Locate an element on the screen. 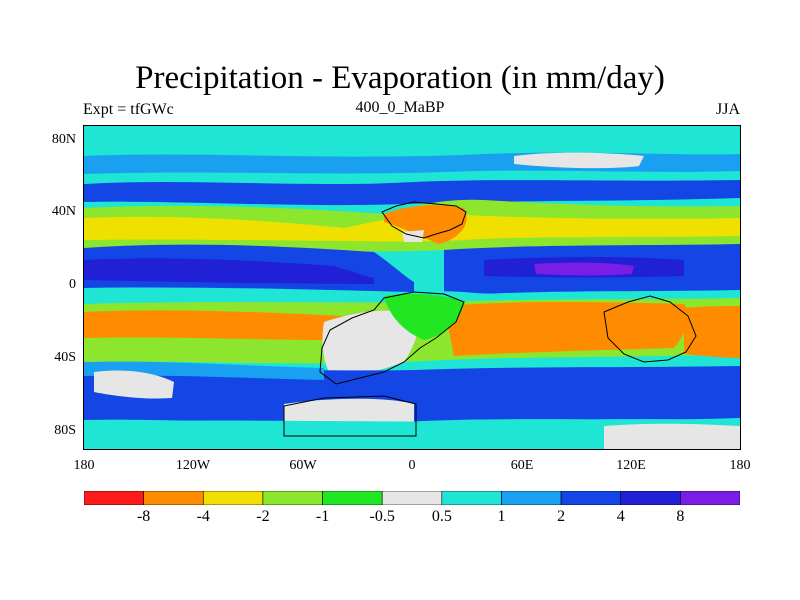 The image size is (800, 600). field-south-stormtrack is located at coordinates (412, 395).